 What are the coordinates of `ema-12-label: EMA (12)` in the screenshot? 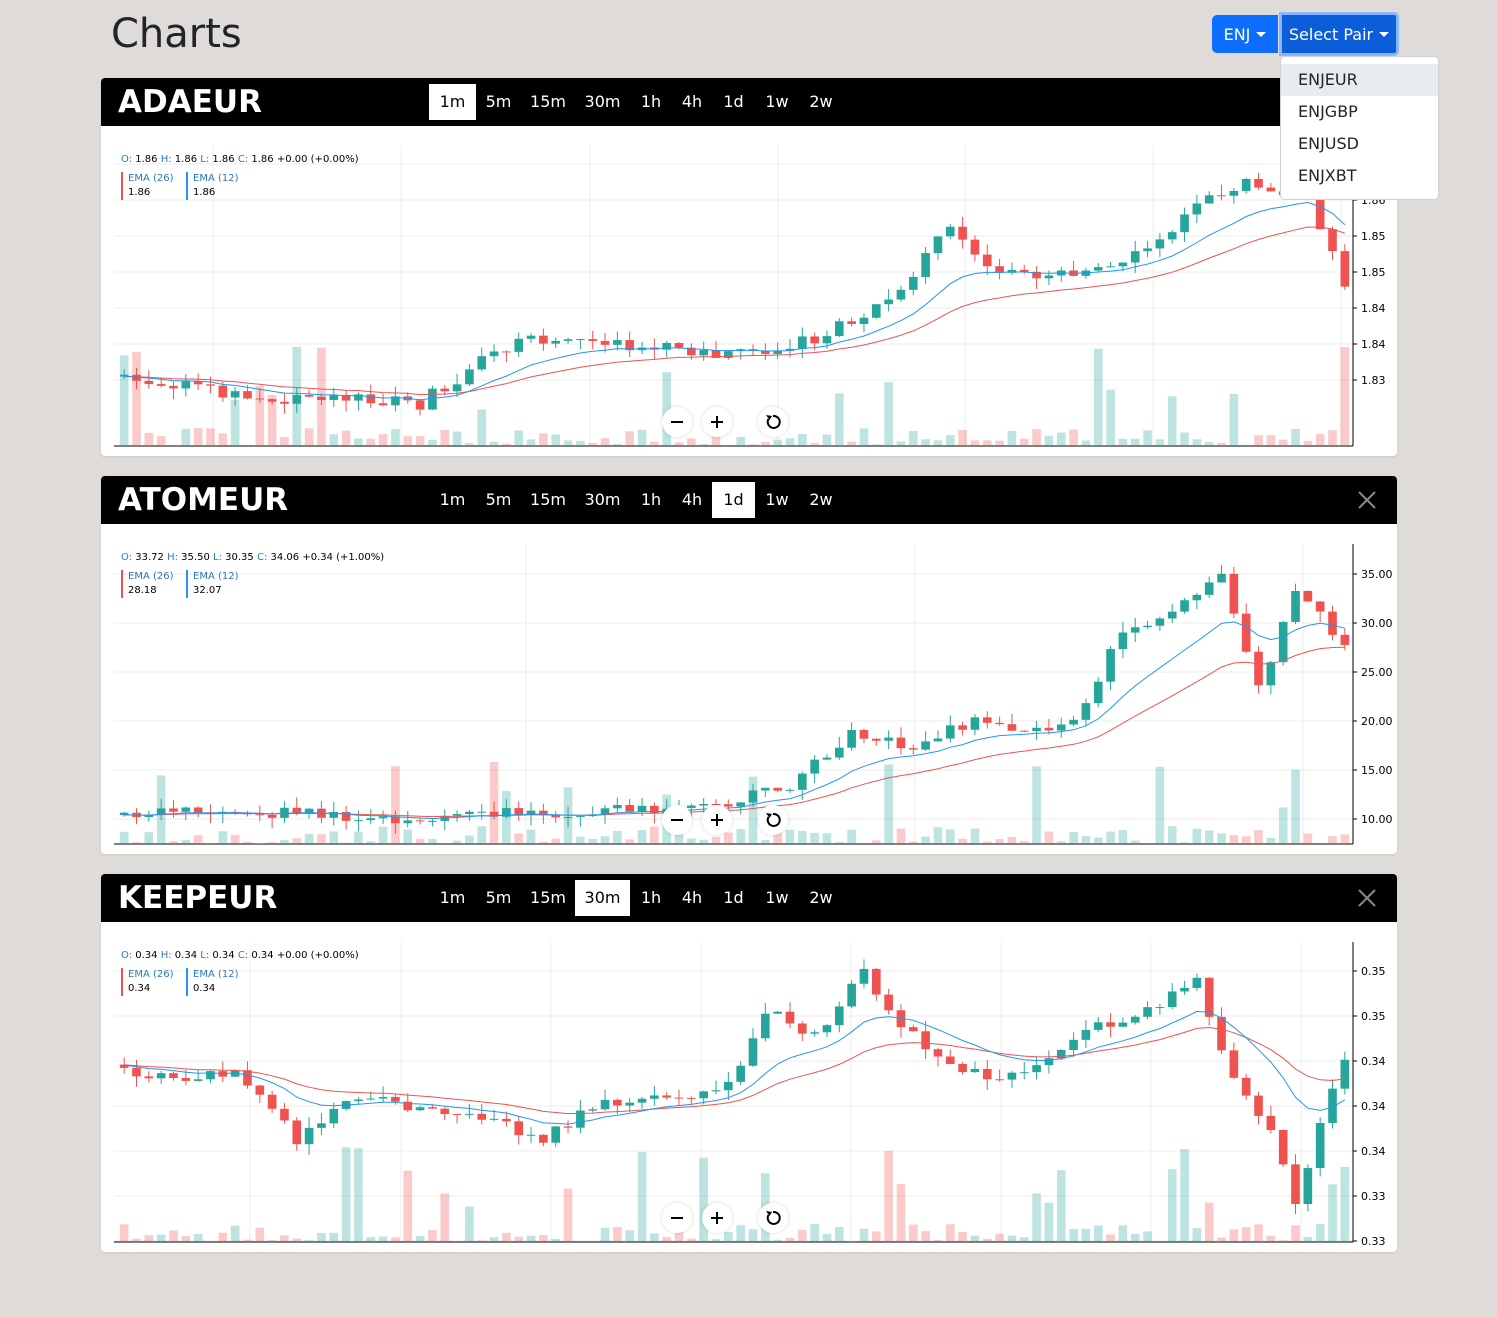 It's located at (216, 974).